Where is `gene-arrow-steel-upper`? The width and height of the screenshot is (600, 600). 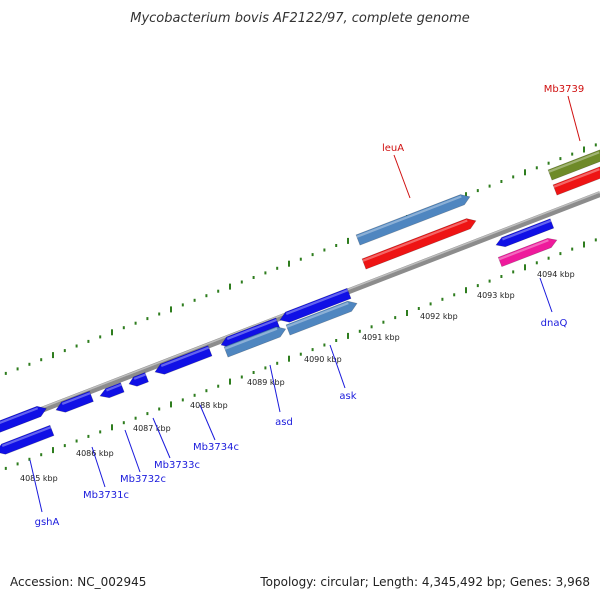
gene-arrow-steel-upper is located at coordinates (413, 220).